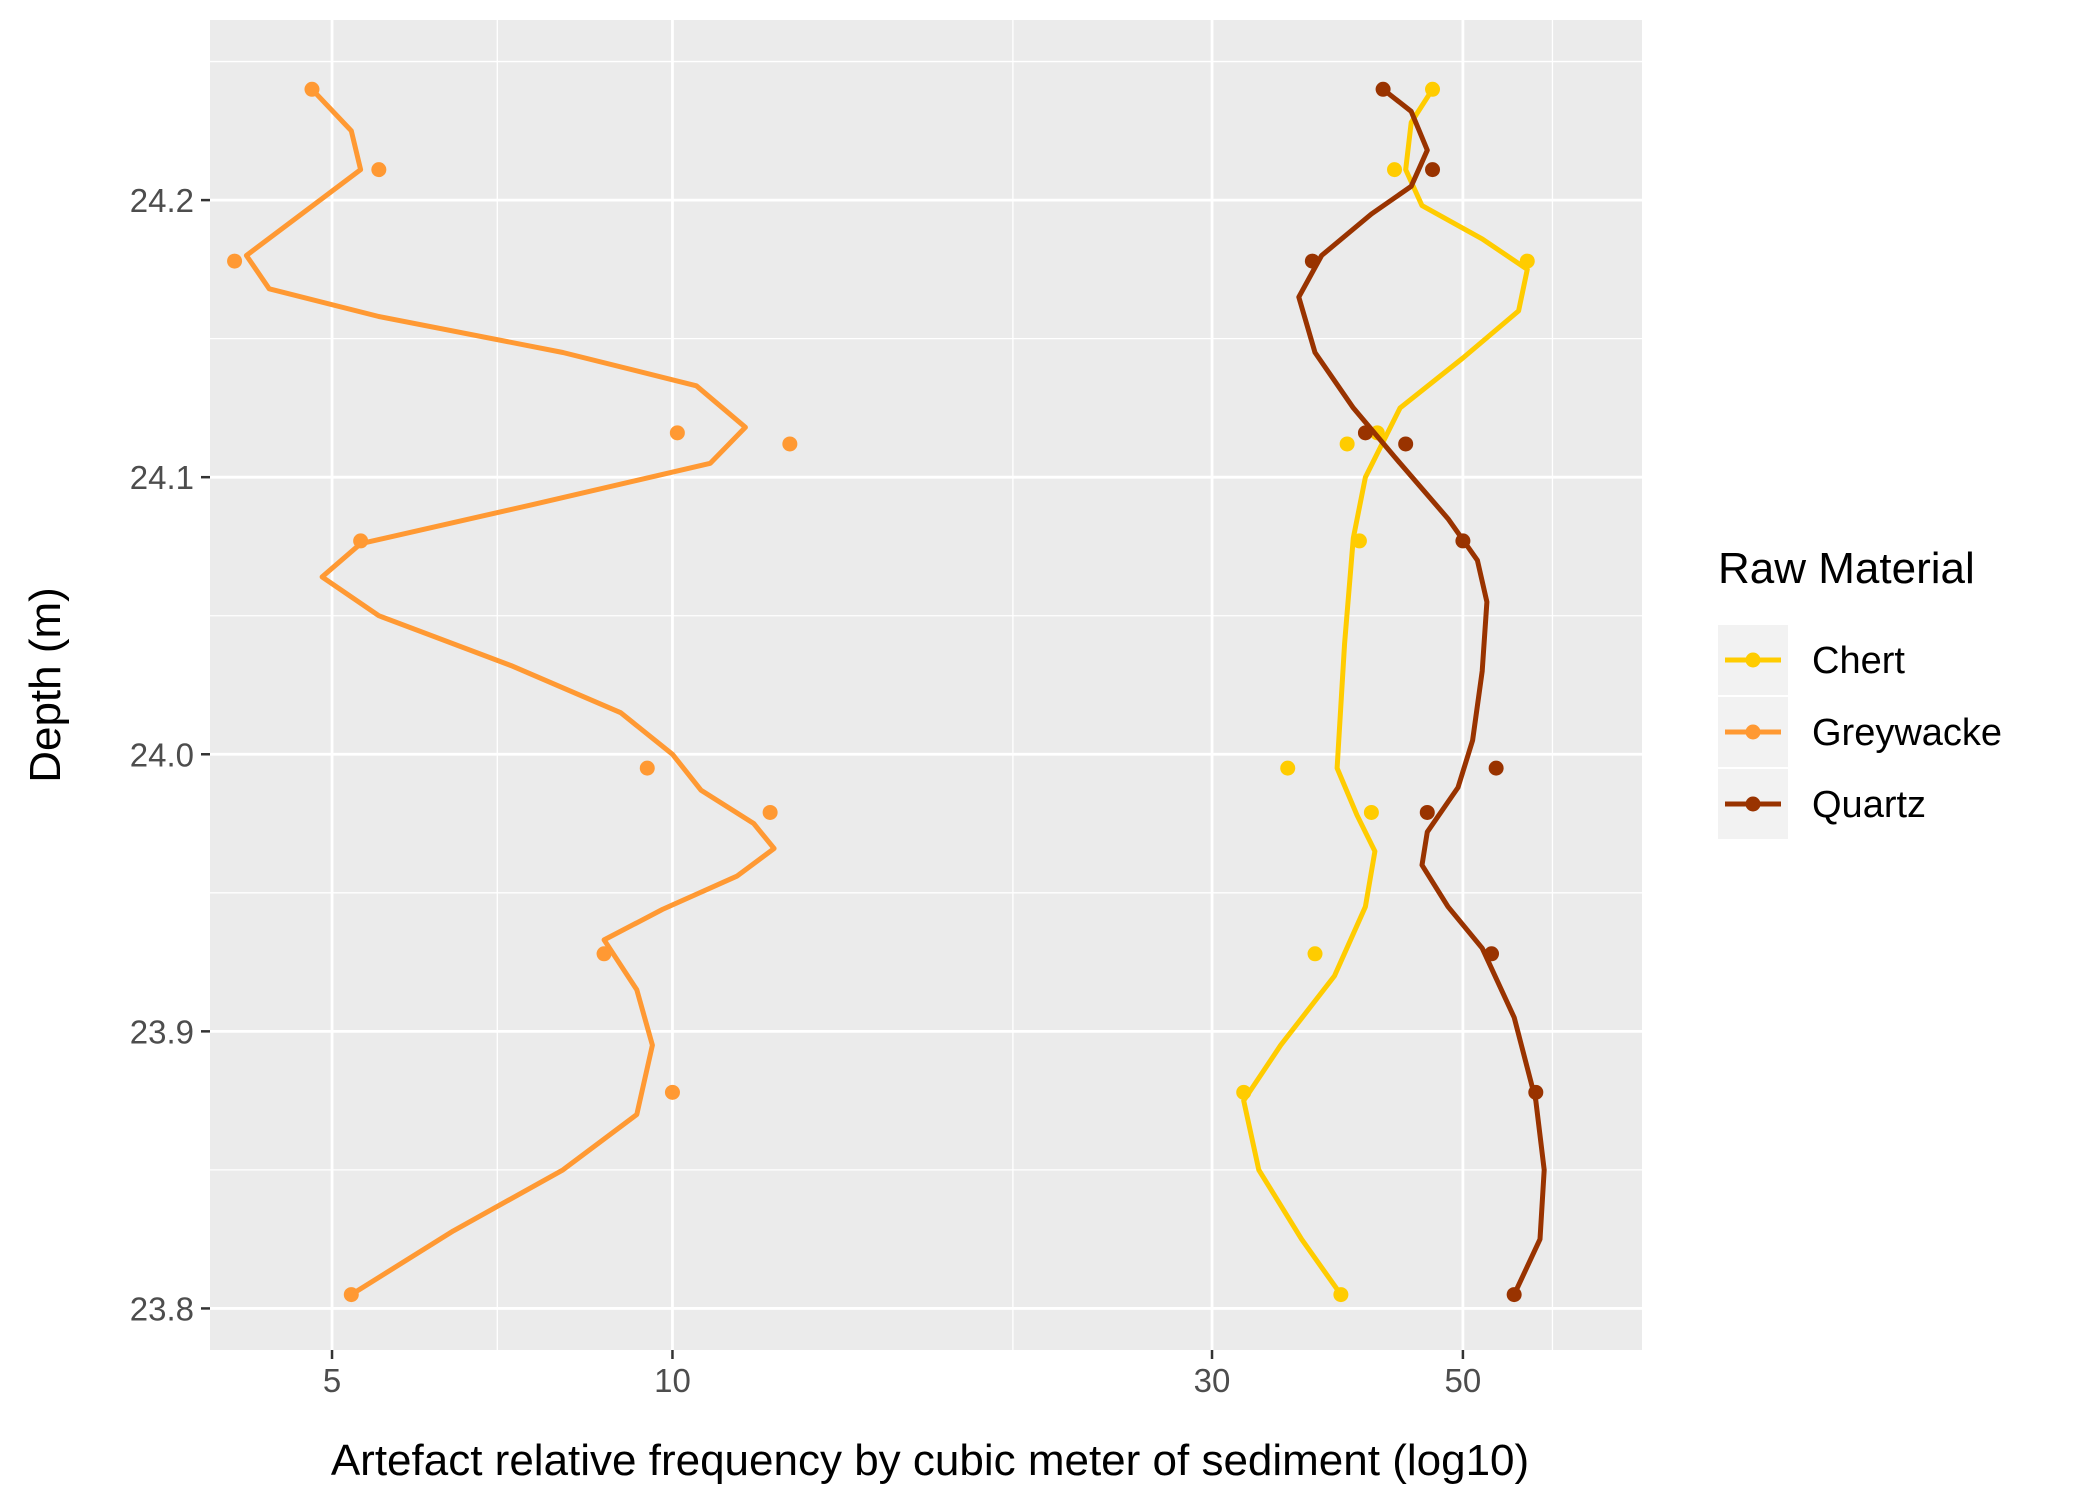 The image size is (2100, 1500). What do you see at coordinates (1463, 1380) in the screenshot?
I see `x-tick-label: 50` at bounding box center [1463, 1380].